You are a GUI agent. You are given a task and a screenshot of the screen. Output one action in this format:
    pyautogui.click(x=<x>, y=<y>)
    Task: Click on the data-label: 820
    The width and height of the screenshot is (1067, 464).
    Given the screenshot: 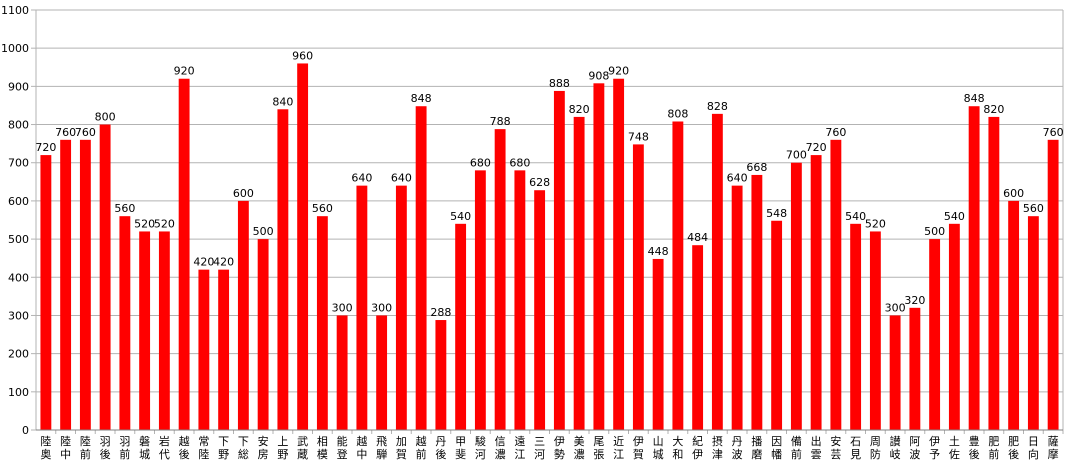 What is the action you would take?
    pyautogui.click(x=993, y=109)
    